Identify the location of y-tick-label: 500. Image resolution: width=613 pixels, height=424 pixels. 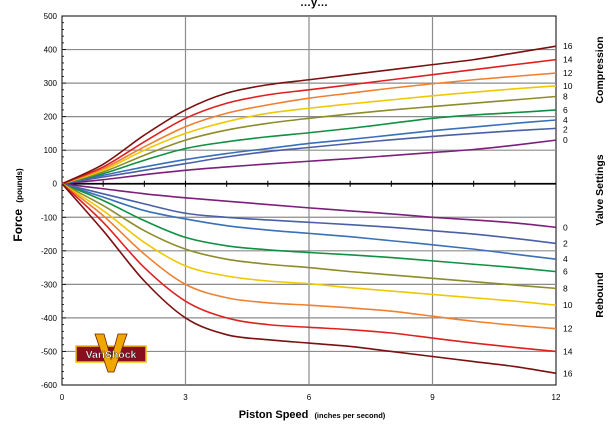
(51, 16).